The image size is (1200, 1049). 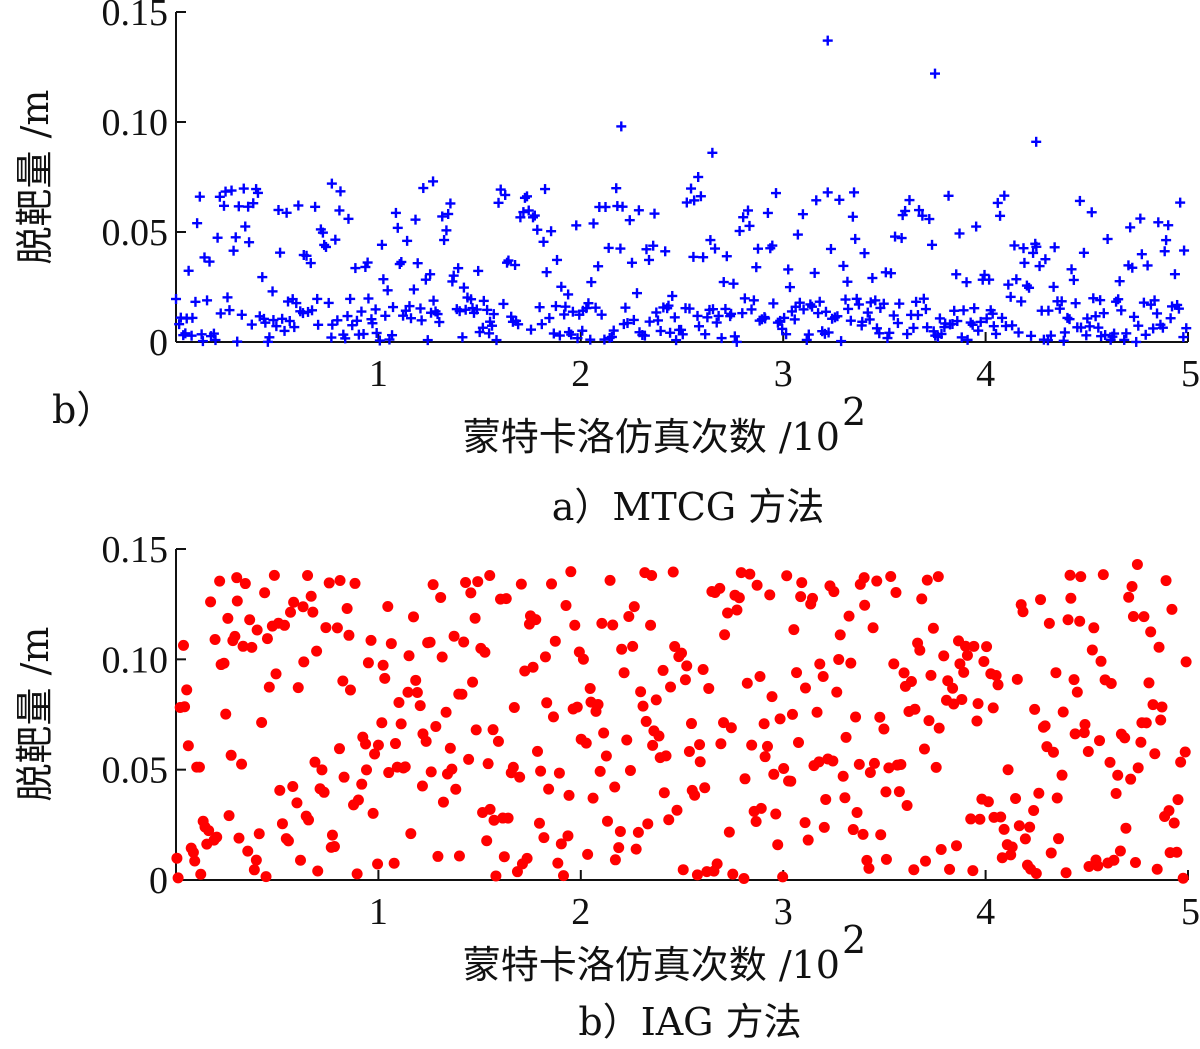 What do you see at coordinates (1190, 374) in the screenshot?
I see `x-tick-label: 5` at bounding box center [1190, 374].